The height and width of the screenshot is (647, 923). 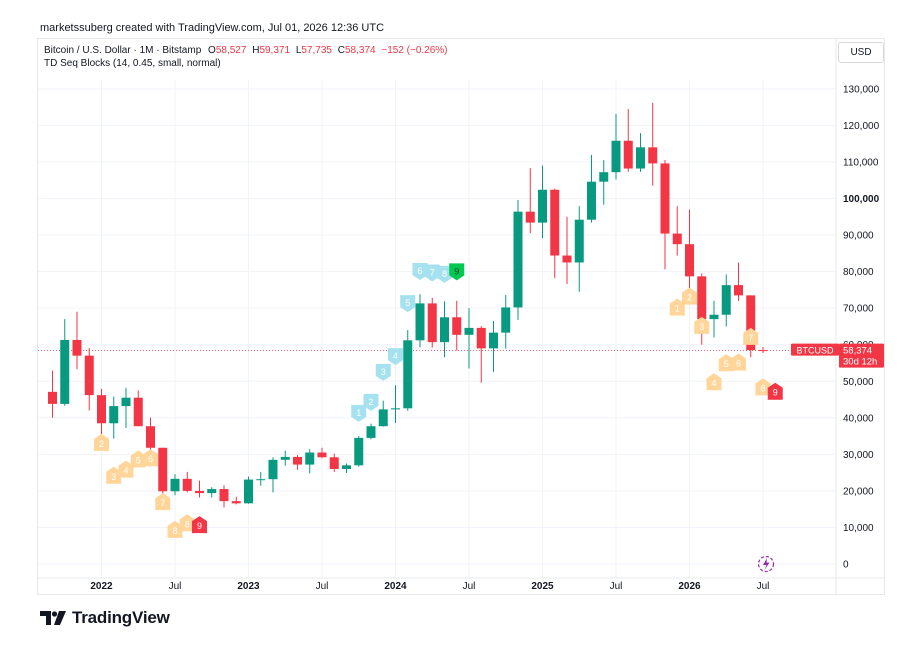 I want to click on tradingview-logo: TradingView, so click(x=105, y=618).